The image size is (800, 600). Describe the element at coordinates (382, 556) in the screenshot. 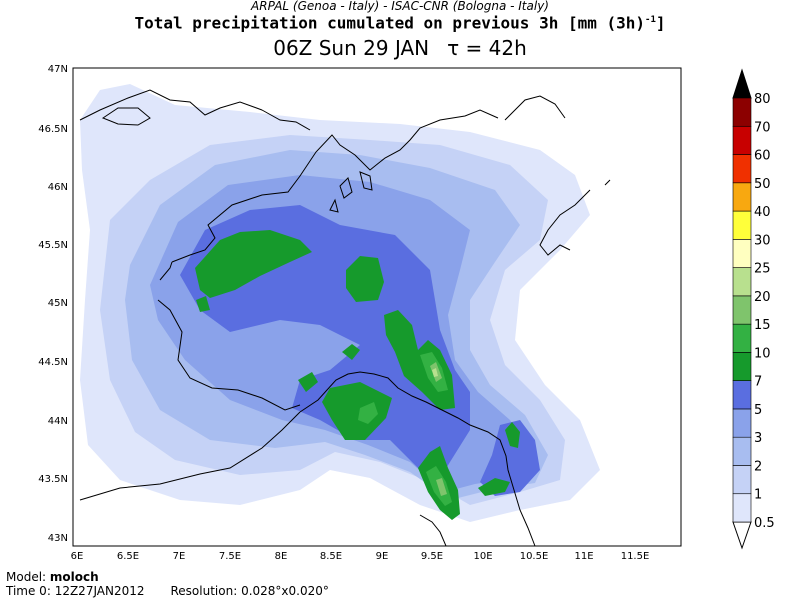

I see `lon-label: 9E` at that location.